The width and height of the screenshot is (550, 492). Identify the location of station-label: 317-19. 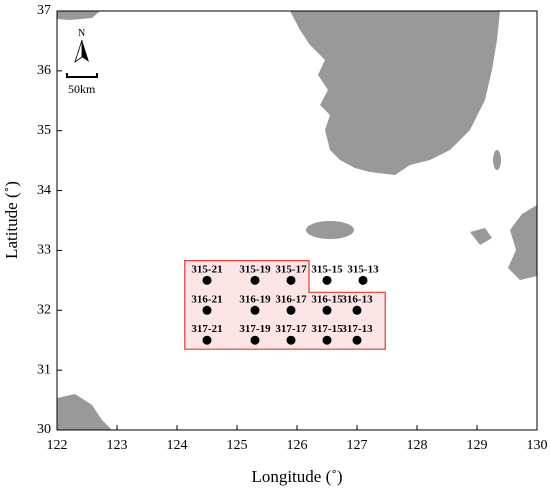
(255, 329).